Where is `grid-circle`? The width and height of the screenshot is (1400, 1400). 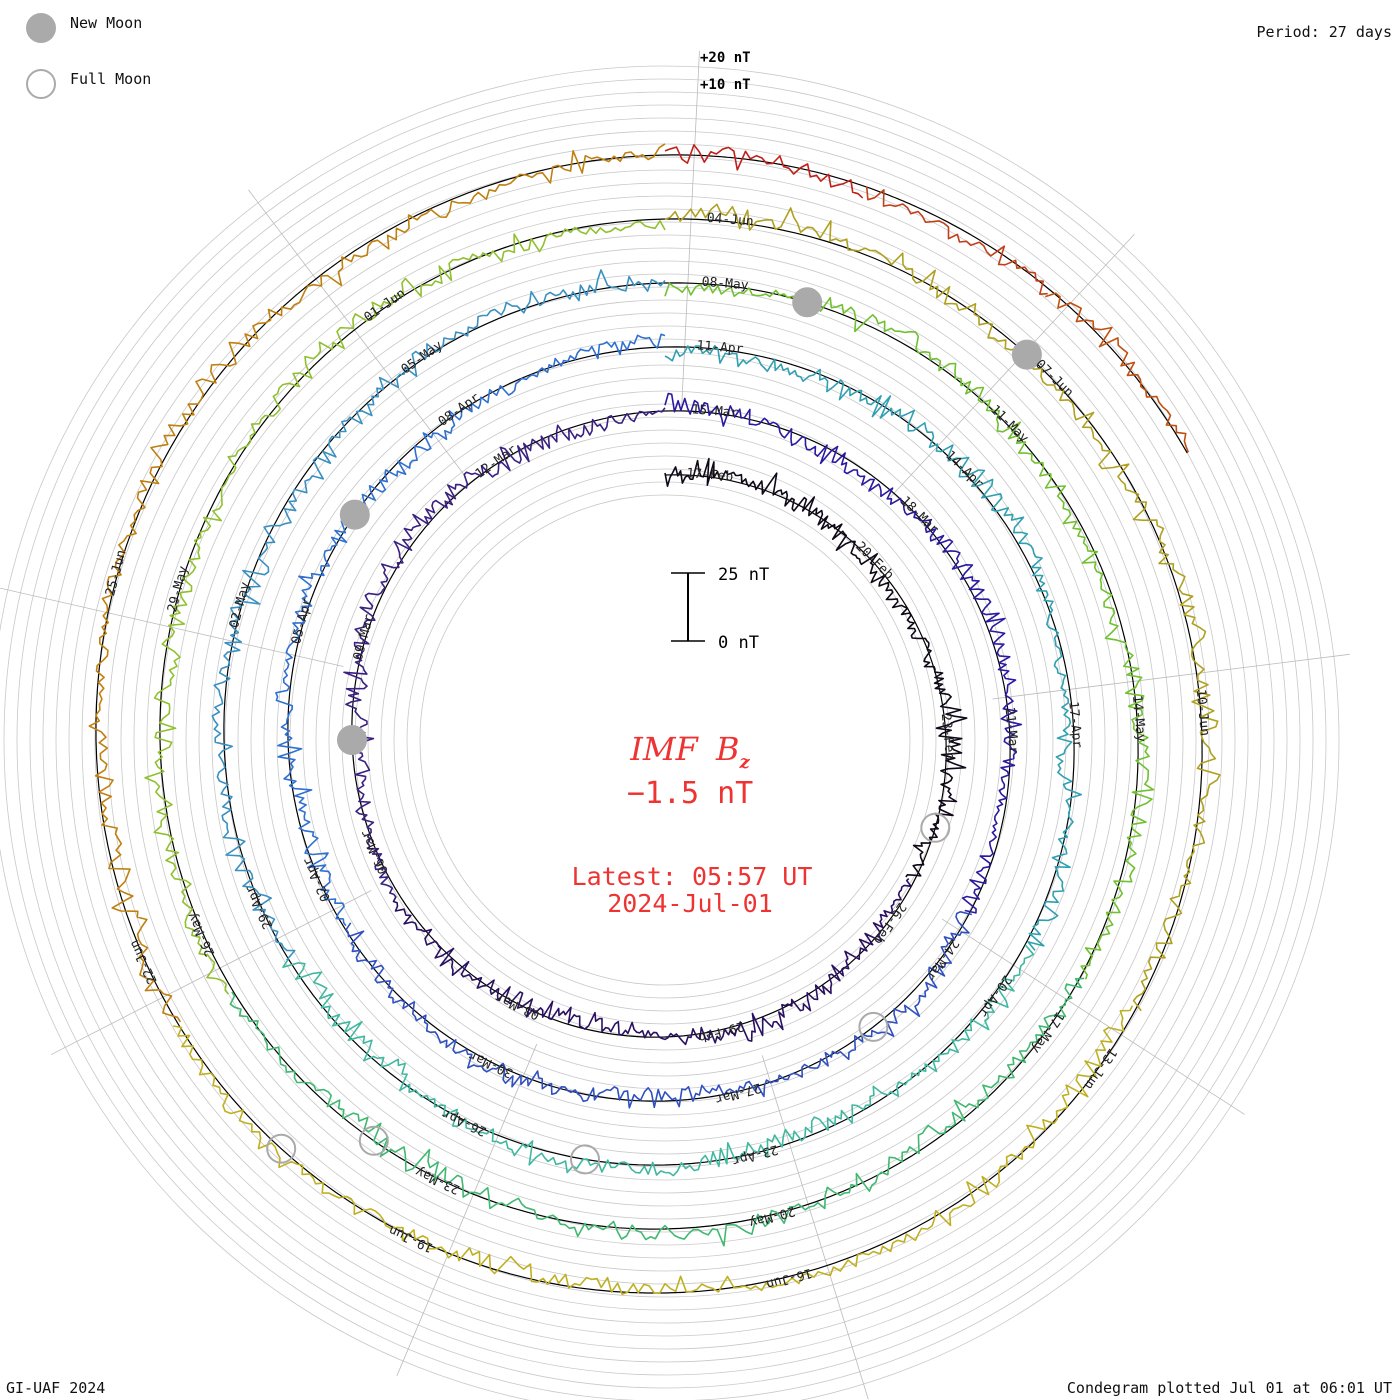 grid-circle is located at coordinates (665, 740).